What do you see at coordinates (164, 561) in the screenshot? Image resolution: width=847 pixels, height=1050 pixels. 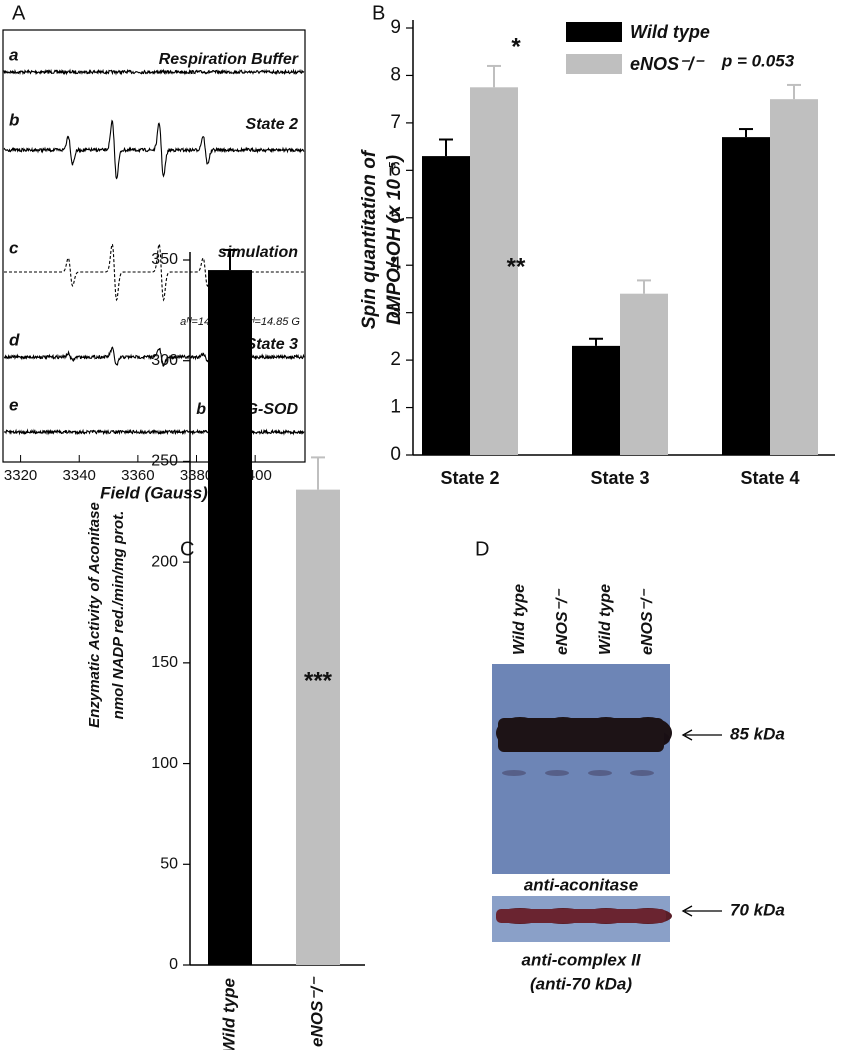 I see `y-tick-label: 200` at bounding box center [164, 561].